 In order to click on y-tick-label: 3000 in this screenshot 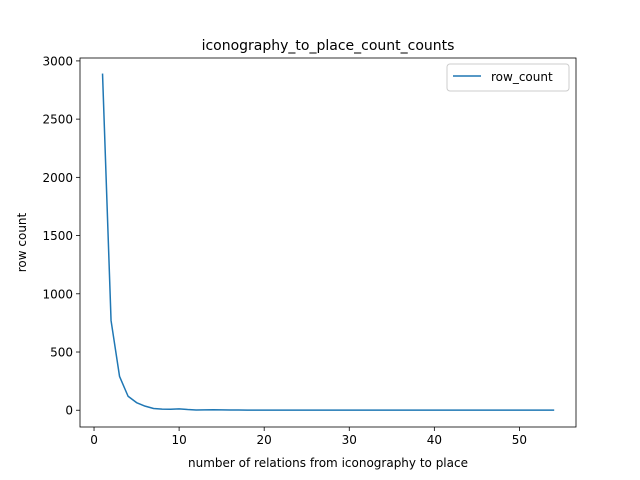, I will do `click(57, 61)`.